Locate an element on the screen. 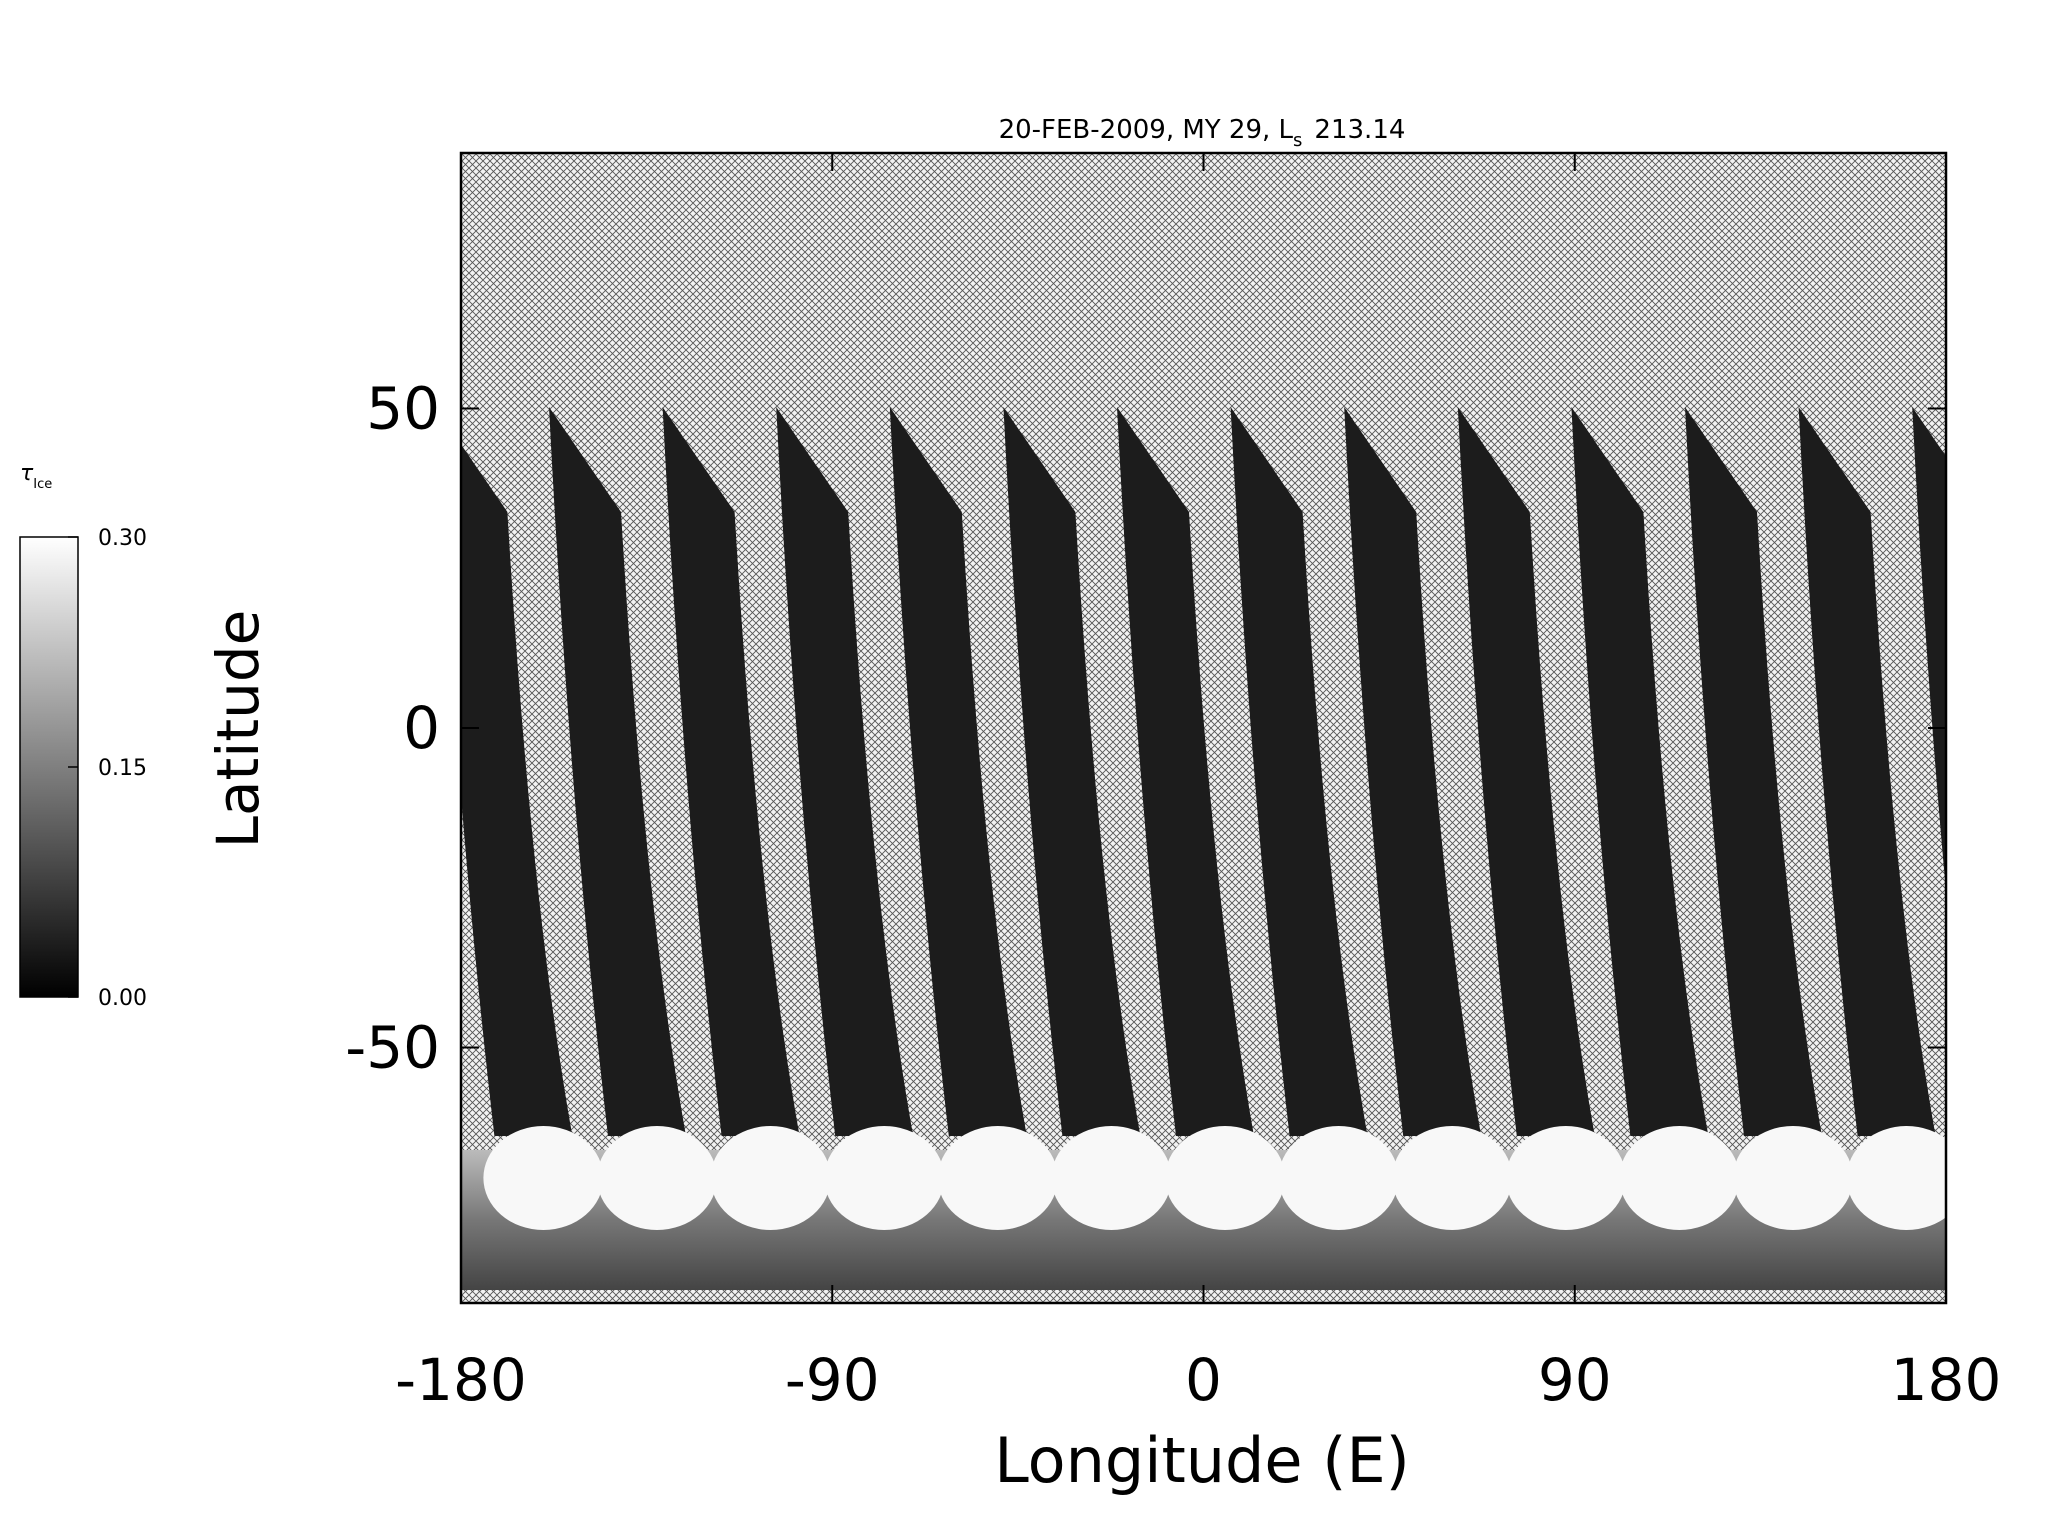 This screenshot has height=1536, width=2048. x-tick-label: -90 is located at coordinates (832, 1380).